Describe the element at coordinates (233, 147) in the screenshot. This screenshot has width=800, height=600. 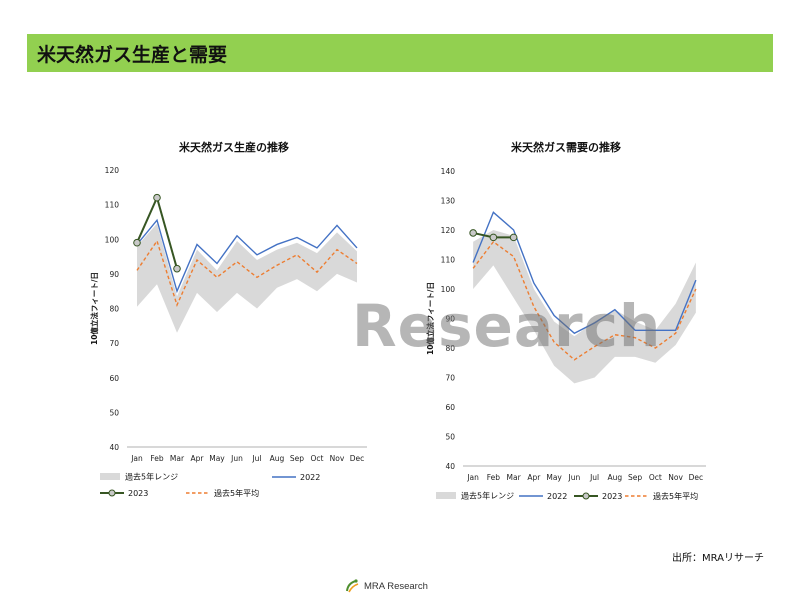
I see `chart-title: 米天然ガス生産の推移` at that location.